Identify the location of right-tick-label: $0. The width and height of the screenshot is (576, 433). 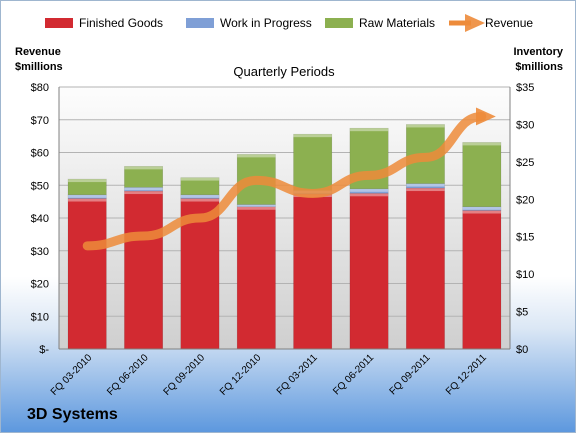
(522, 350).